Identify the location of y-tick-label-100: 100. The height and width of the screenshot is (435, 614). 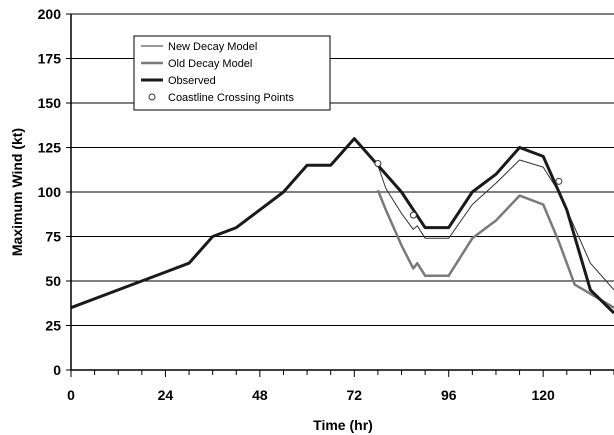
(50, 192).